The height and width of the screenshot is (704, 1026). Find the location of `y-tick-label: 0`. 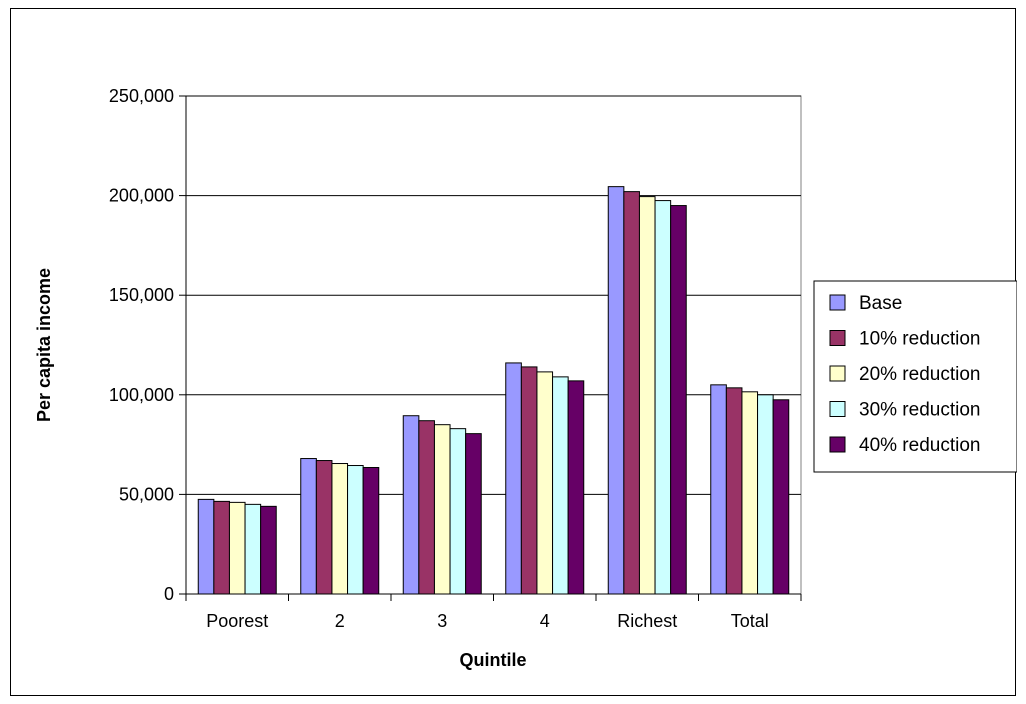

y-tick-label: 0 is located at coordinates (169, 594).